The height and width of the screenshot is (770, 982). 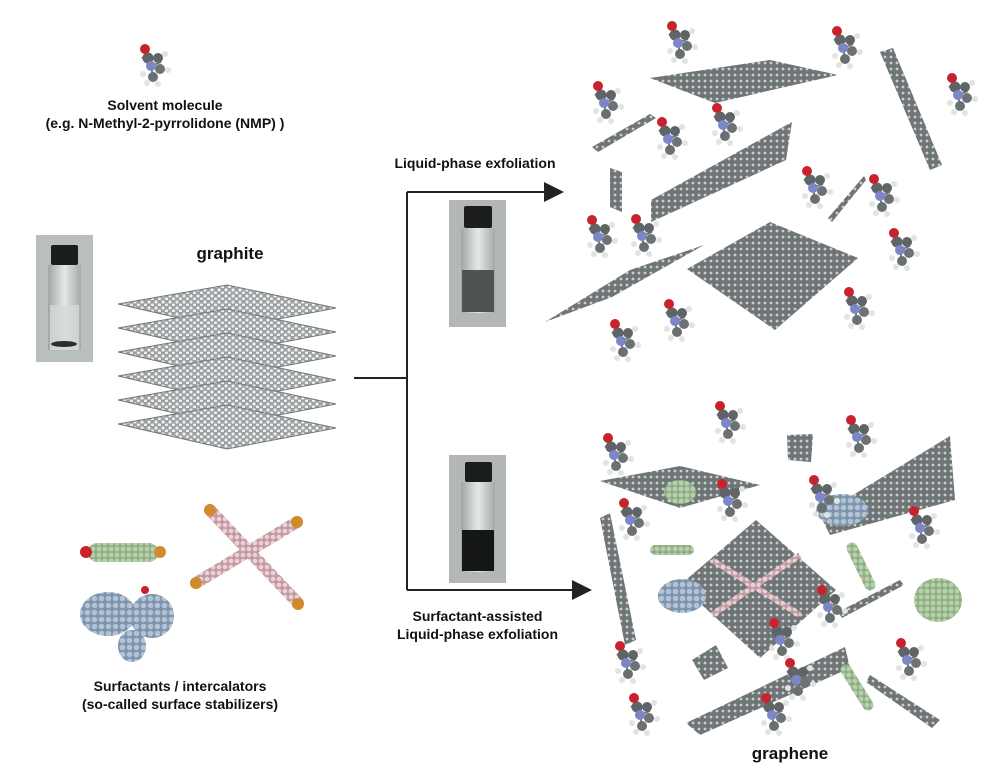 What do you see at coordinates (247, 557) in the screenshot?
I see `pink-surfactant-molecule` at bounding box center [247, 557].